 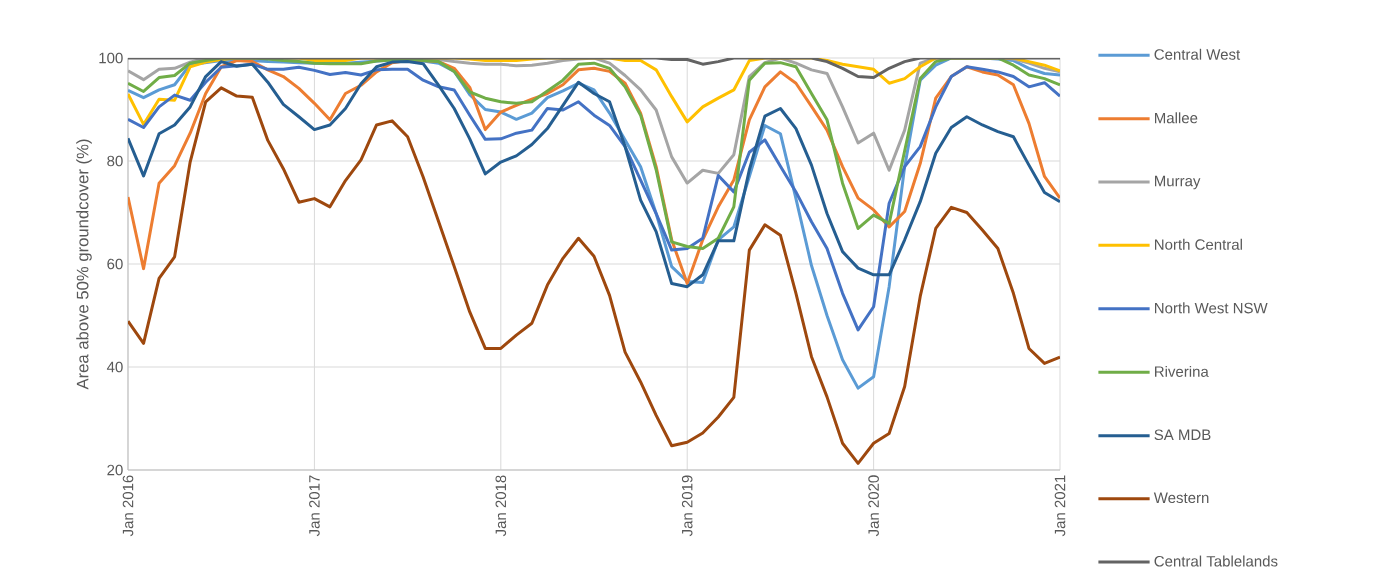 What do you see at coordinates (84, 264) in the screenshot?
I see `y-axis-title: Area above 50% groundcover (%)` at bounding box center [84, 264].